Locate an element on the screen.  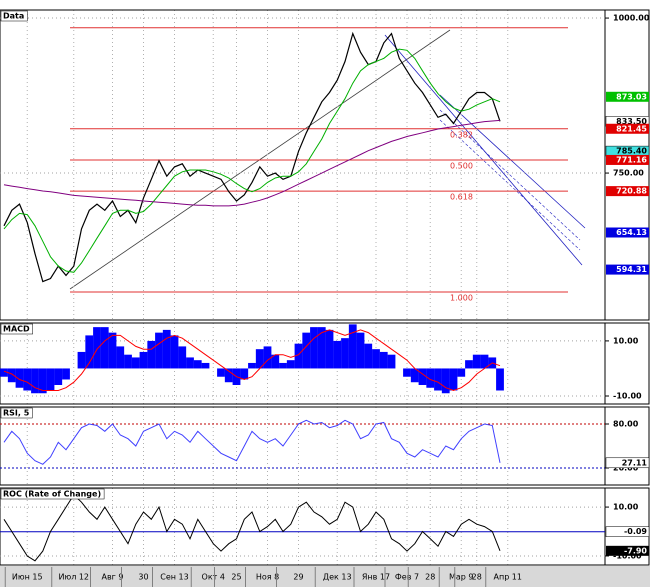
x-tick-label: Ноя 8 is located at coordinates (267, 577).